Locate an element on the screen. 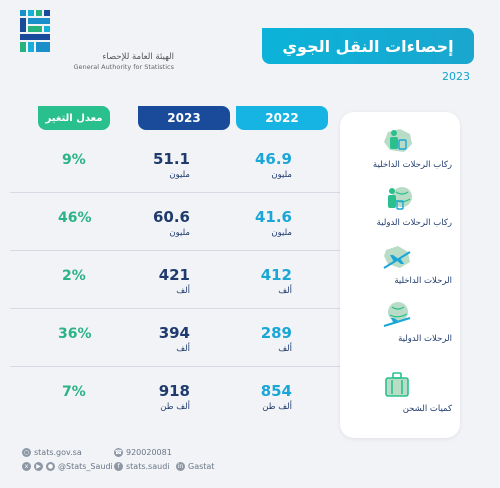 The height and width of the screenshot is (488, 500). international-passenger-icon is located at coordinates (400, 198).